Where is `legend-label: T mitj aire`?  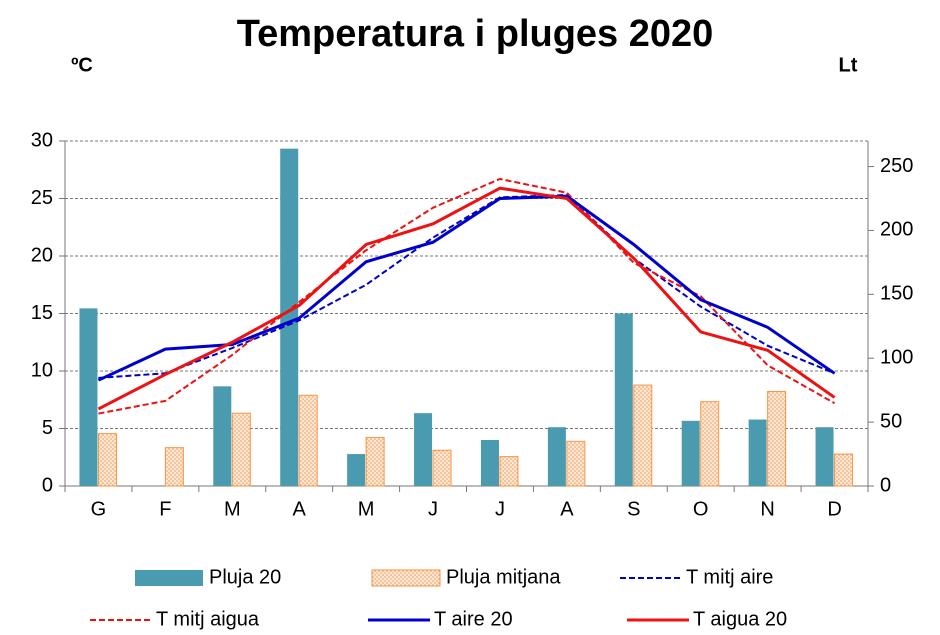 legend-label: T mitj aire is located at coordinates (729, 577).